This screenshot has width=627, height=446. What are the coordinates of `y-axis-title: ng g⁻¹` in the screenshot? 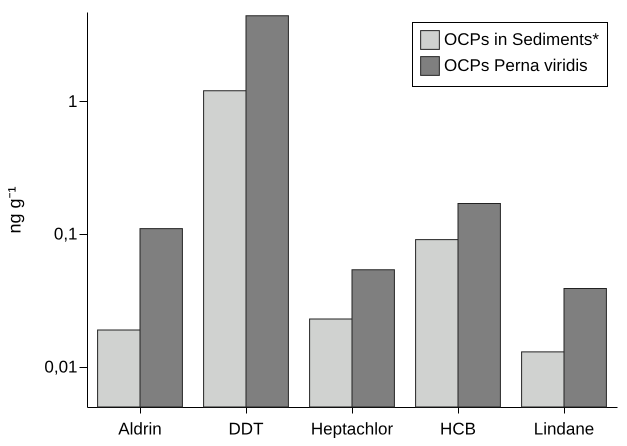 It's located at (14, 210).